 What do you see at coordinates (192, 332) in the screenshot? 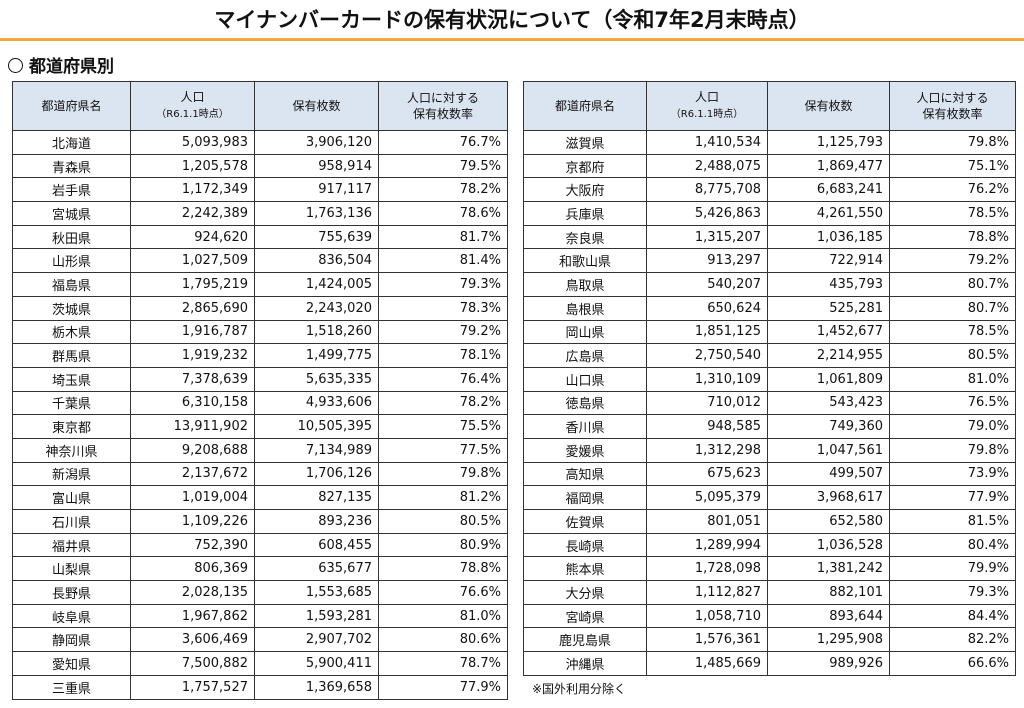
I see `population-cell: 1,916,787` at bounding box center [192, 332].